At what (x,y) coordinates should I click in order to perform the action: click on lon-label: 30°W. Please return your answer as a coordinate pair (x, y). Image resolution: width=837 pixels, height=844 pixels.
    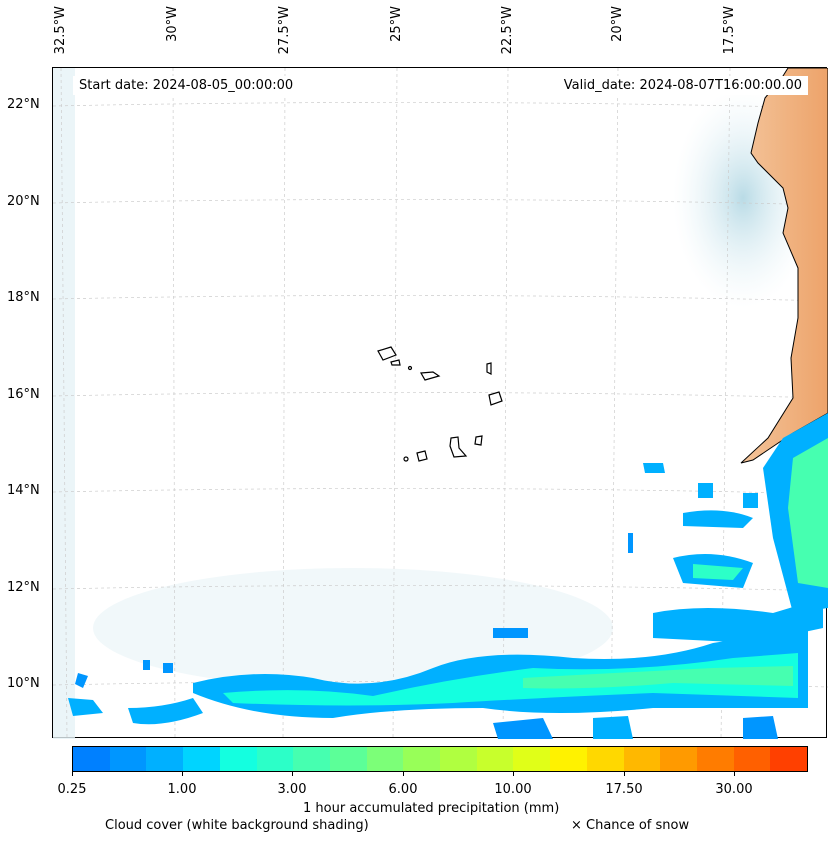
    Looking at the image, I should click on (172, 24).